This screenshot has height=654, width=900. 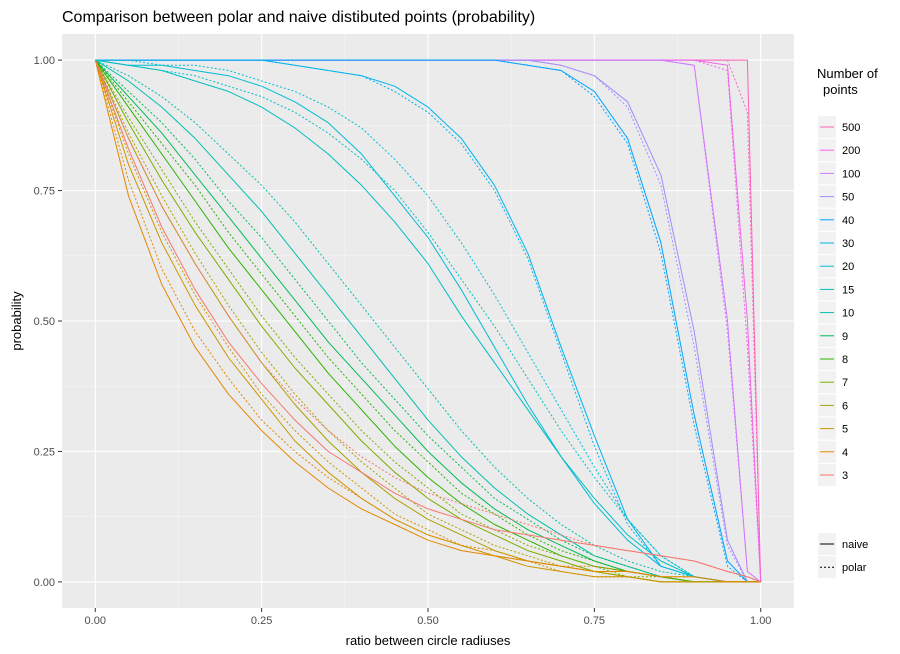 What do you see at coordinates (851, 128) in the screenshot?
I see `legend-label-500: 500` at bounding box center [851, 128].